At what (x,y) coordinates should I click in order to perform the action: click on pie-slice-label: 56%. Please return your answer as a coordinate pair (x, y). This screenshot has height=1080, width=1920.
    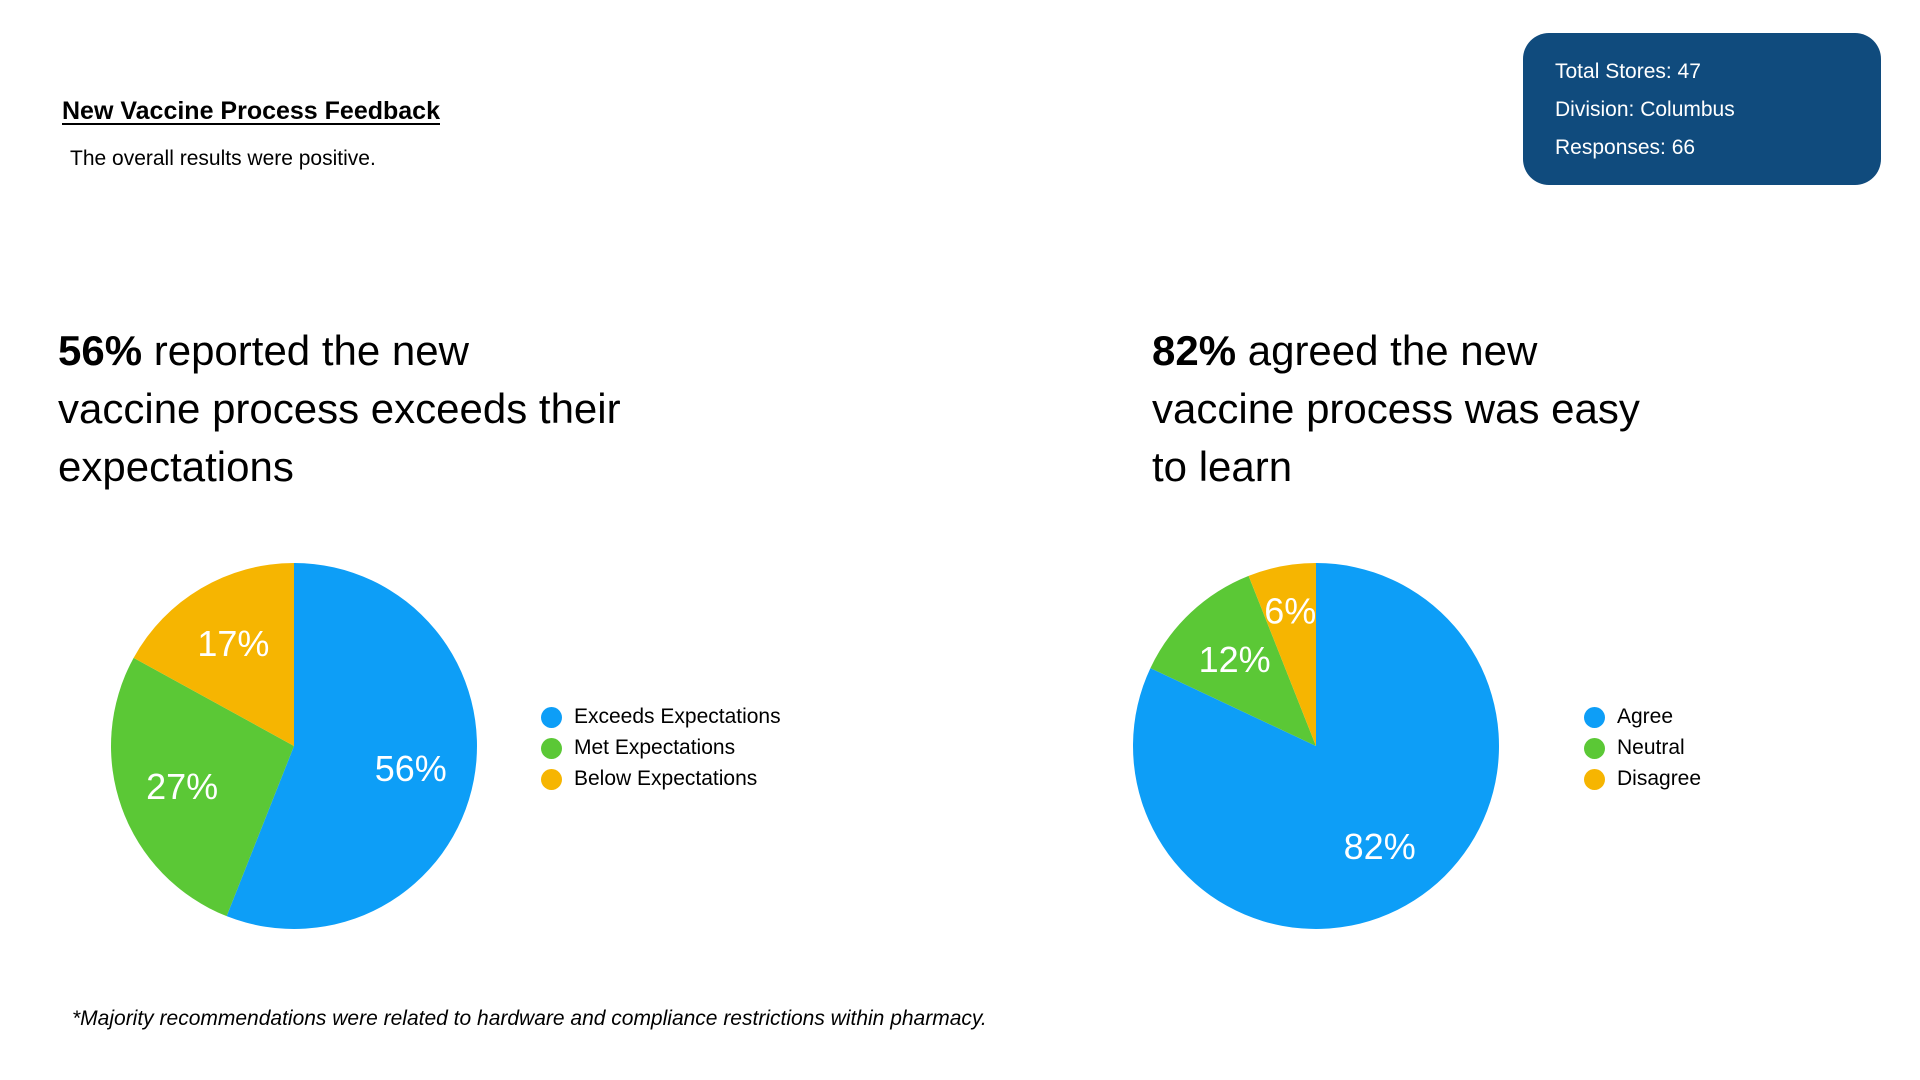
    Looking at the image, I should click on (411, 768).